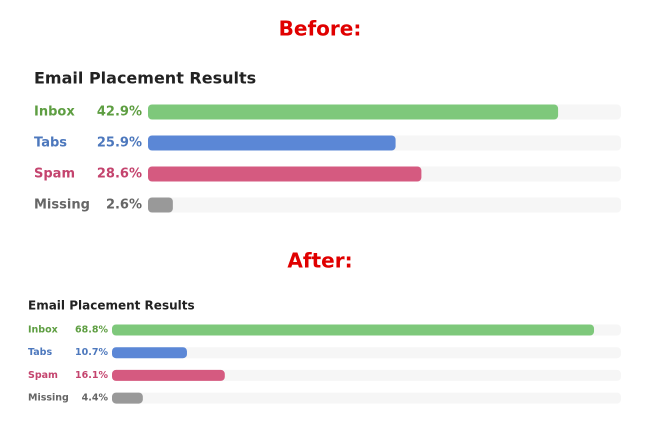 The image size is (646, 431). What do you see at coordinates (119, 112) in the screenshot?
I see `value-label: 42.9%` at bounding box center [119, 112].